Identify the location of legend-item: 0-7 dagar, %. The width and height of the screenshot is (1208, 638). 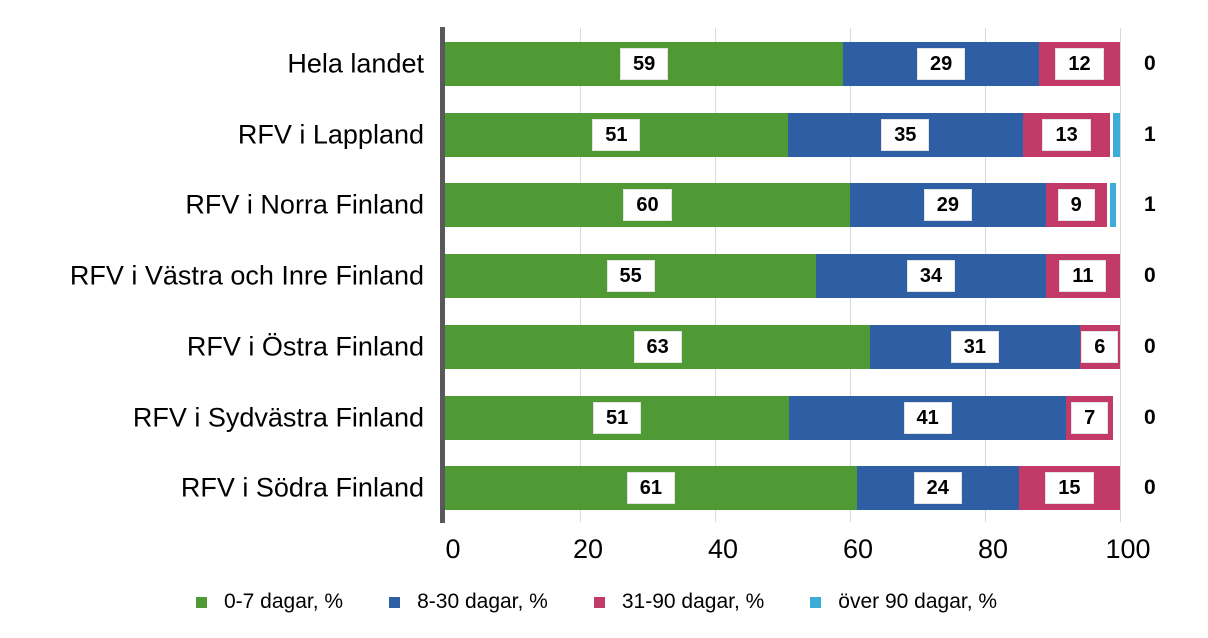
(269, 602).